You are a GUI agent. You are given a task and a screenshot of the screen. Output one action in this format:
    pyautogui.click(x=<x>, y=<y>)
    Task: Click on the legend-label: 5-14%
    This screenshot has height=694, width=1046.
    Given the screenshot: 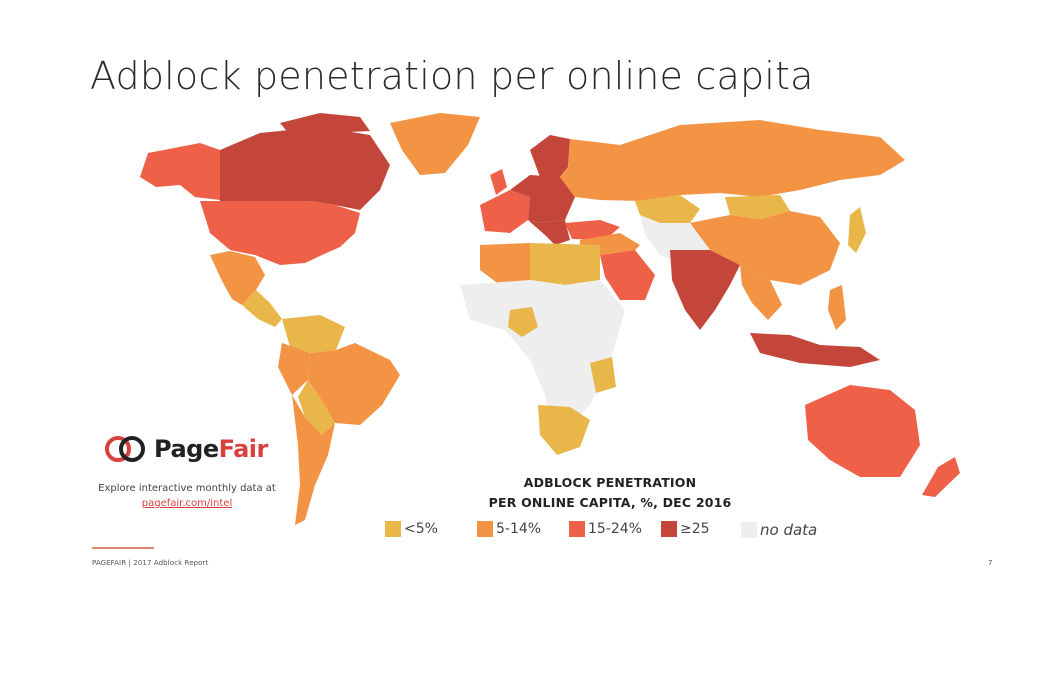 What is the action you would take?
    pyautogui.click(x=519, y=529)
    